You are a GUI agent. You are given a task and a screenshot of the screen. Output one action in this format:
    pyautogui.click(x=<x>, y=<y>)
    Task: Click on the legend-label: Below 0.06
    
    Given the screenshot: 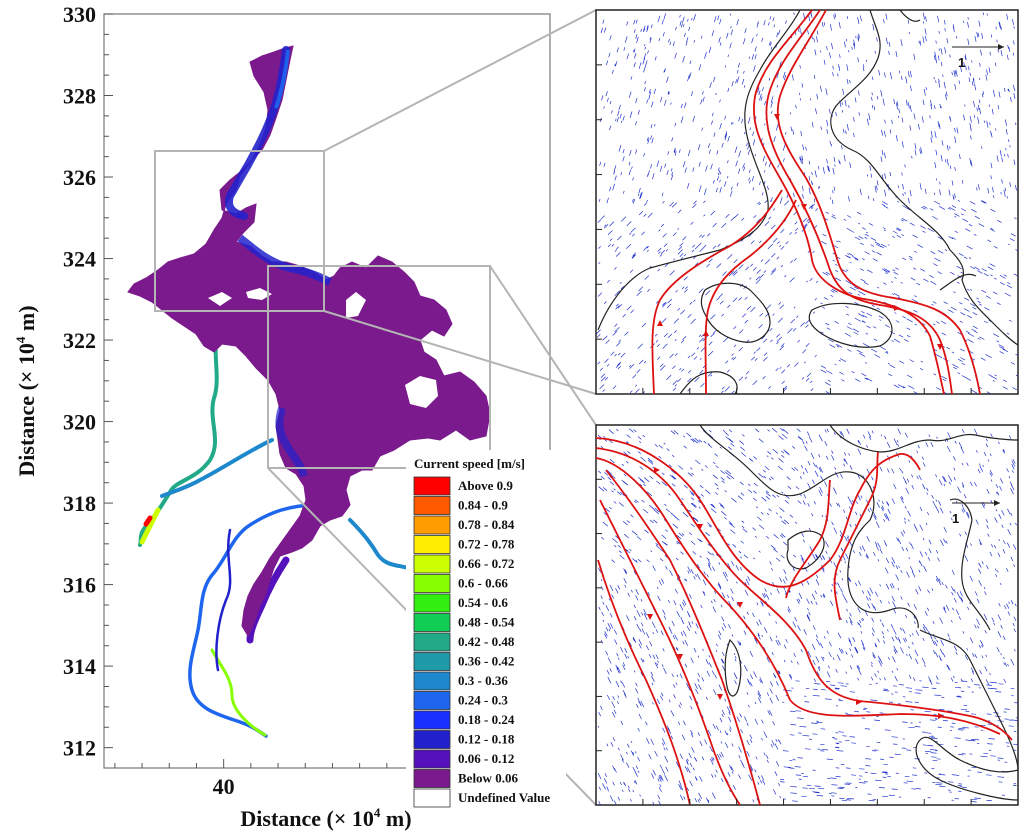 What is the action you would take?
    pyautogui.click(x=488, y=778)
    